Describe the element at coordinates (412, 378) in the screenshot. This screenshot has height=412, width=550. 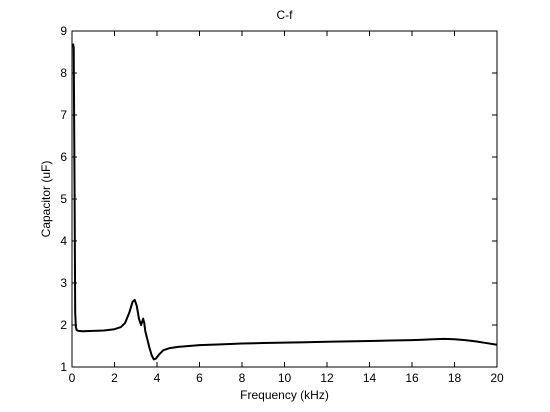
I see `x-tick-label: 16` at that location.